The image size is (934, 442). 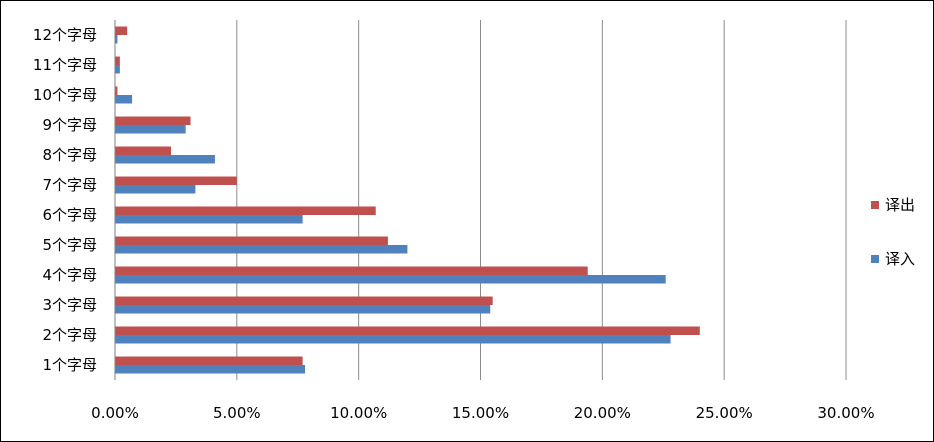 I want to click on y-tick-label: 10个字母, so click(x=65, y=95).